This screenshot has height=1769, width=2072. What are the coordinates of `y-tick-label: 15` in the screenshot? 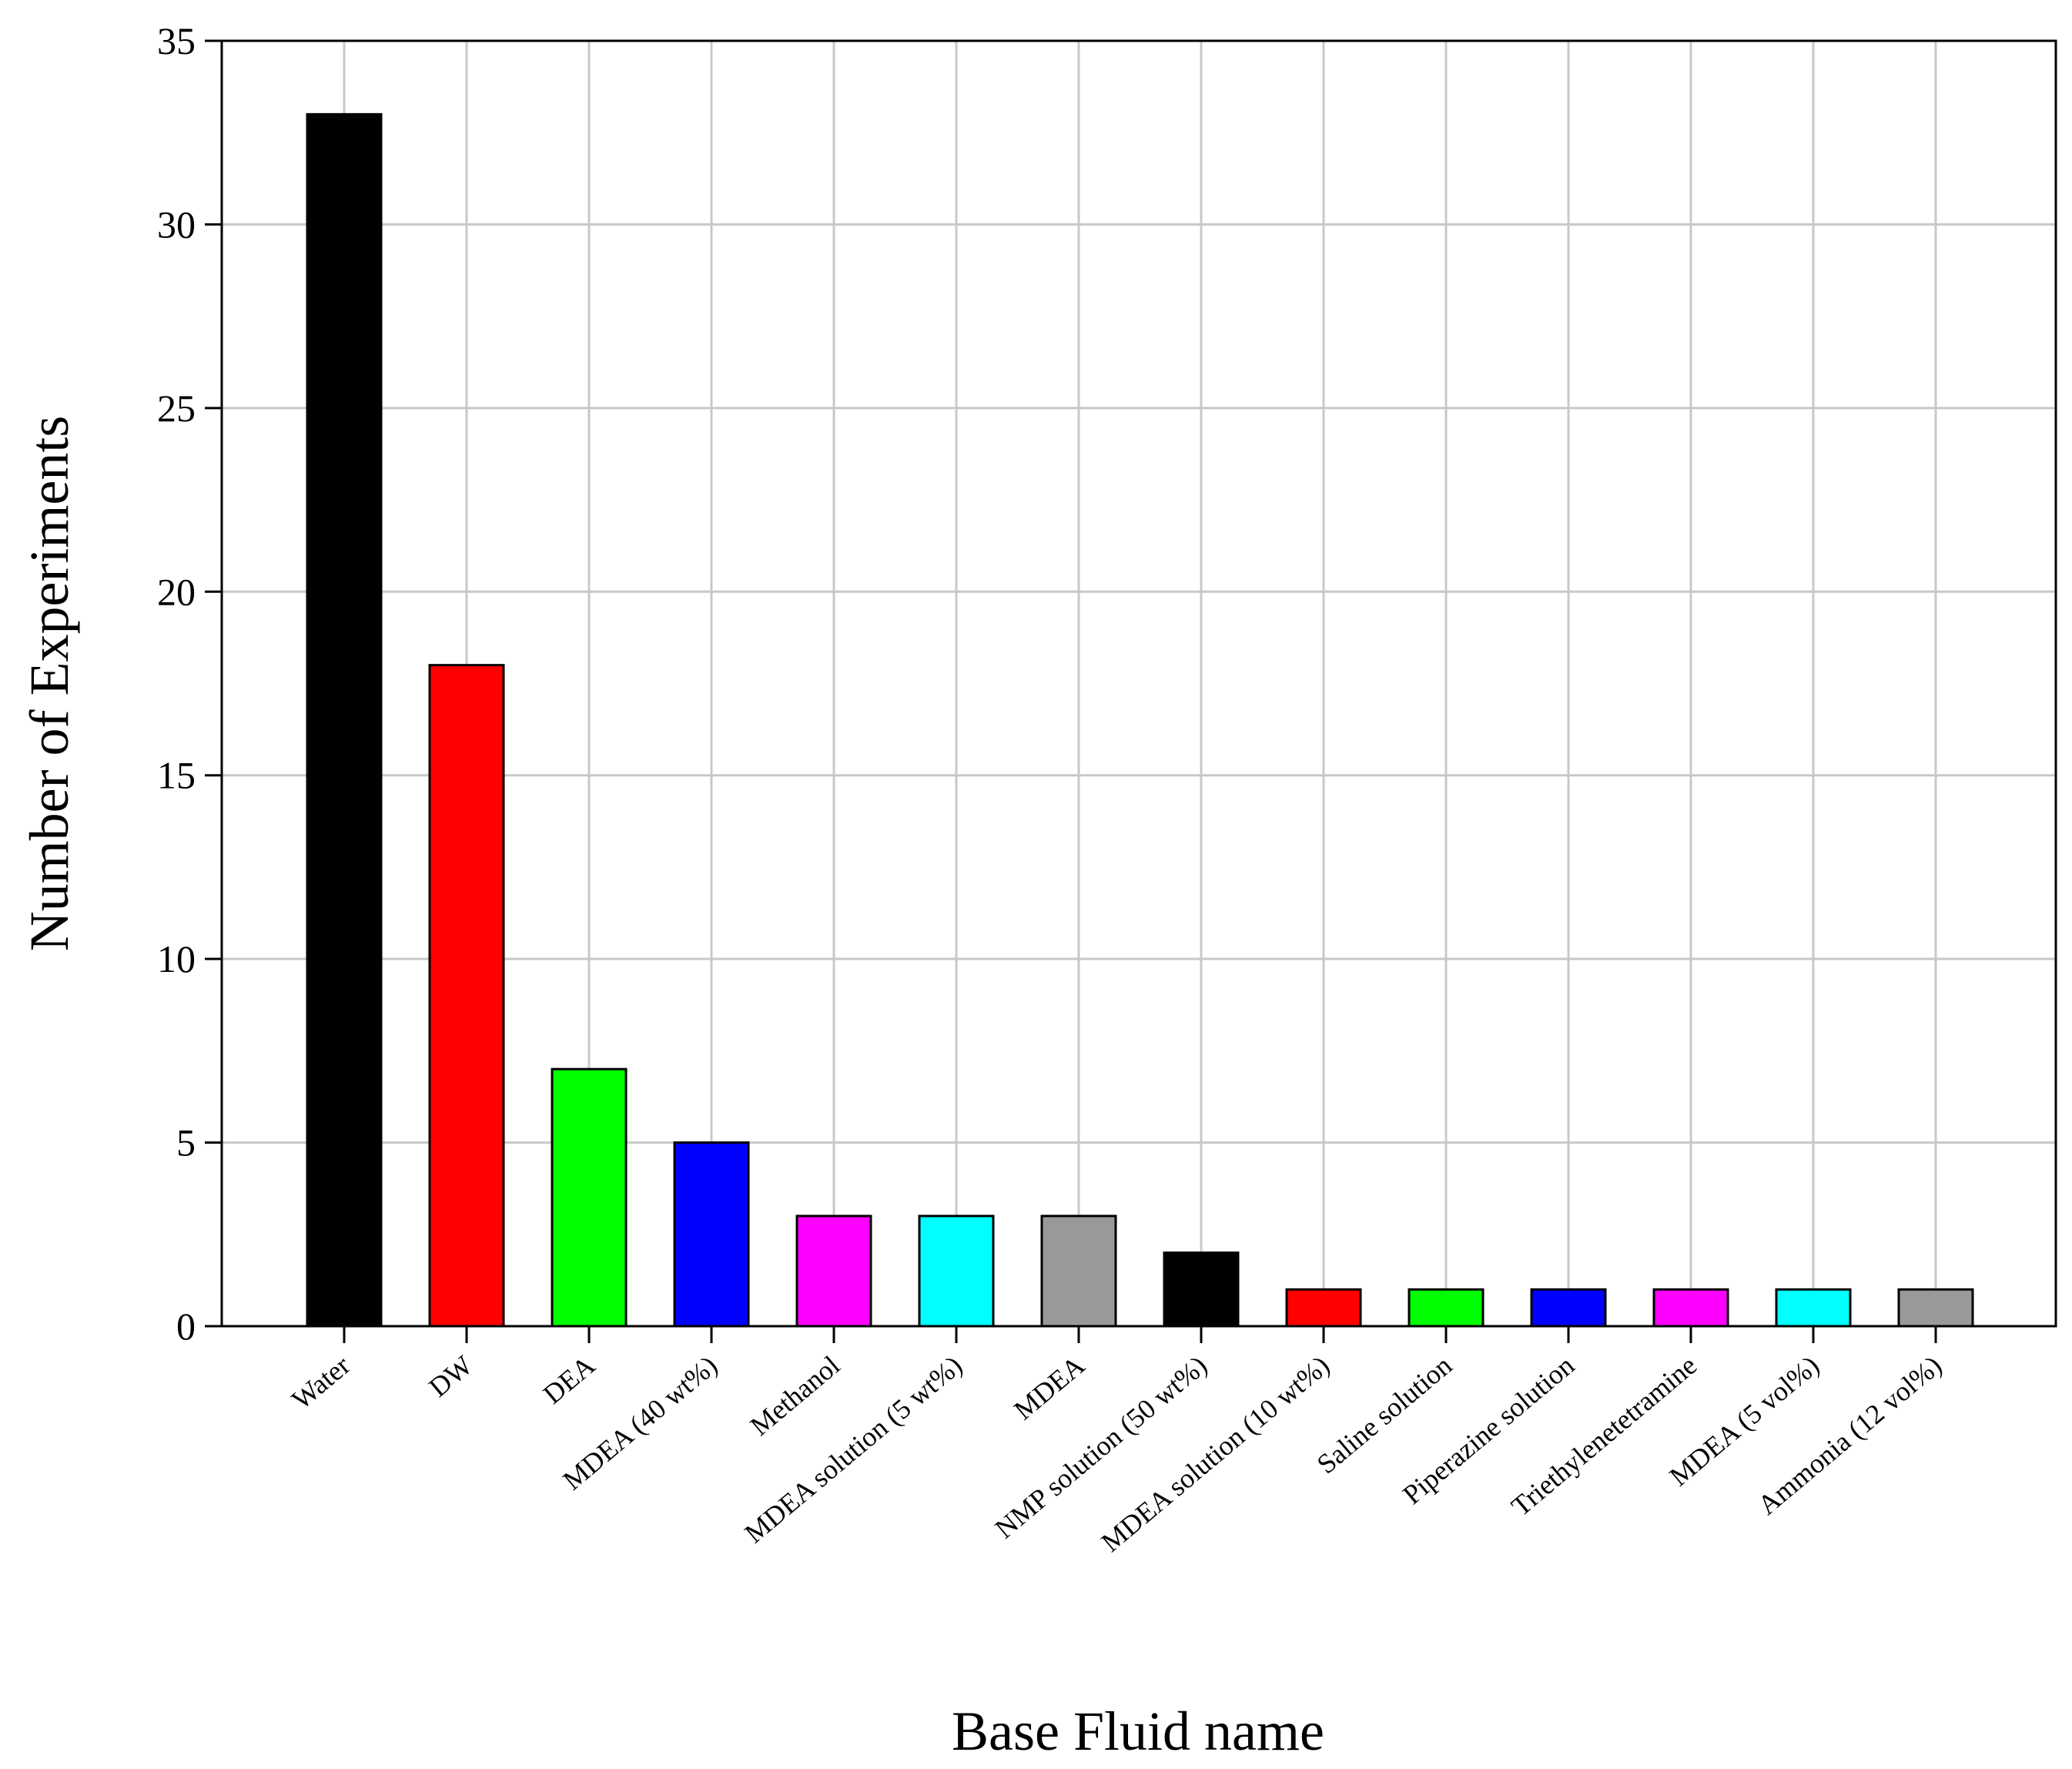 It's located at (177, 775).